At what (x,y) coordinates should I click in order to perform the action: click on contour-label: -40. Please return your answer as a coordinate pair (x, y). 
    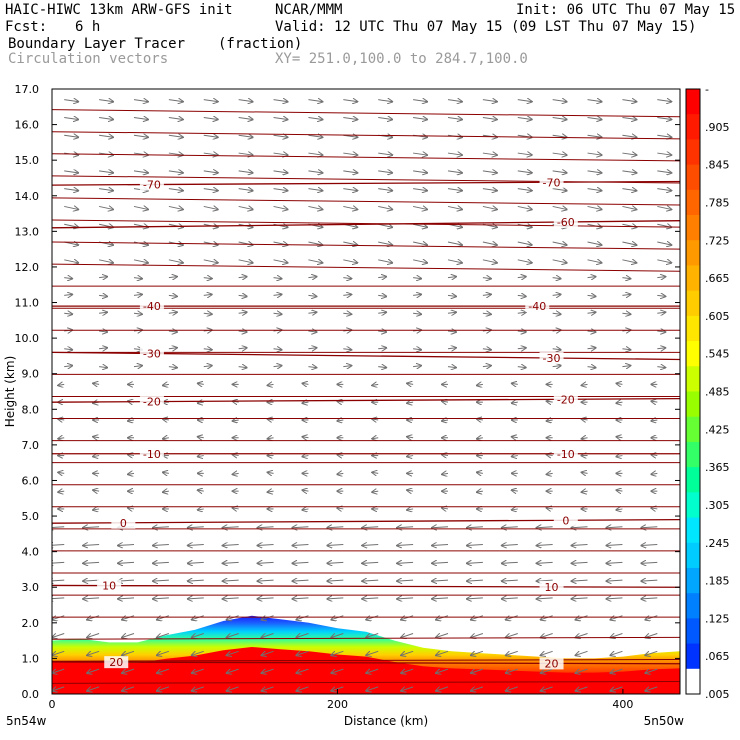
    Looking at the image, I should click on (537, 306).